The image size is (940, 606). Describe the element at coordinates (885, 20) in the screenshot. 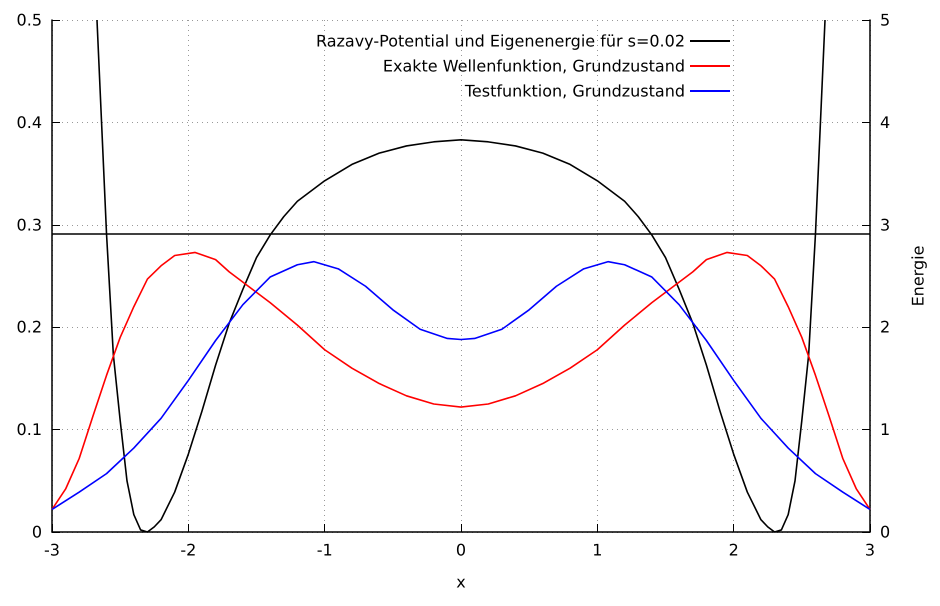

I see `y2-tick-label: 5` at that location.